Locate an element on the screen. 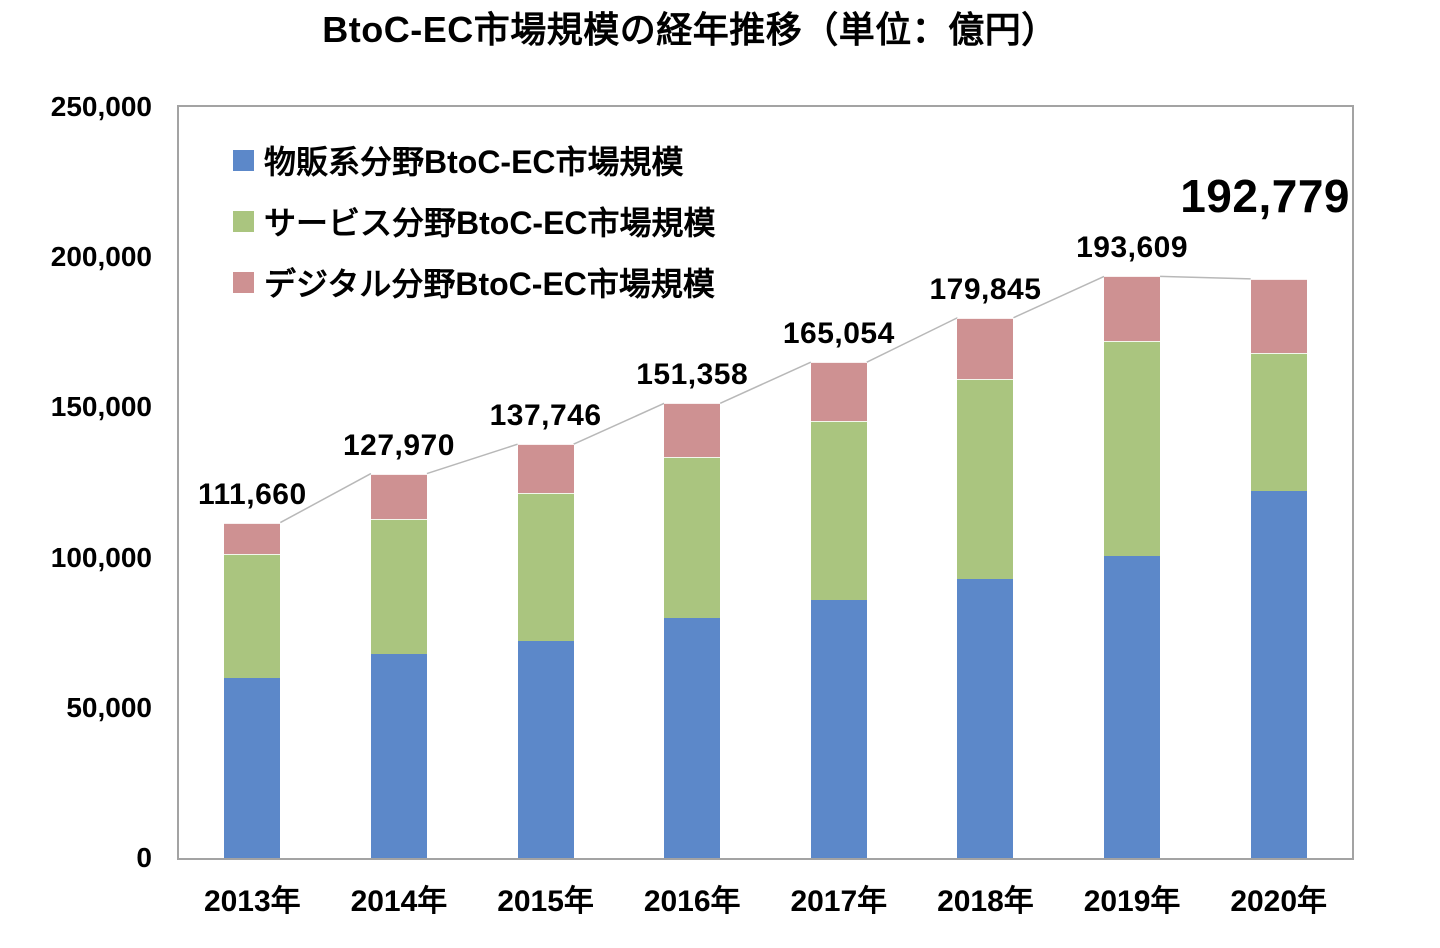  bar-segment-2013年-series2 is located at coordinates (252, 538).